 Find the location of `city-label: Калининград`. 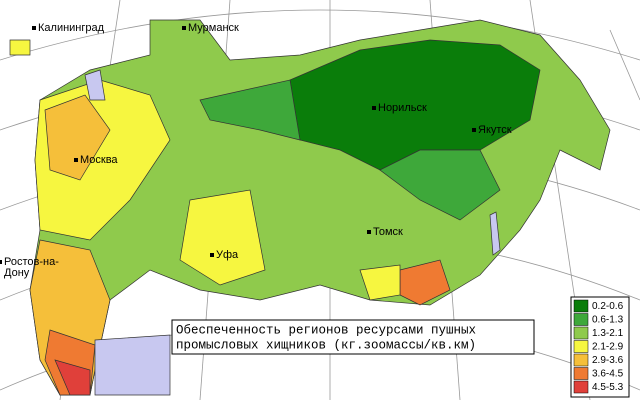

city-label: Калининград is located at coordinates (71, 28).